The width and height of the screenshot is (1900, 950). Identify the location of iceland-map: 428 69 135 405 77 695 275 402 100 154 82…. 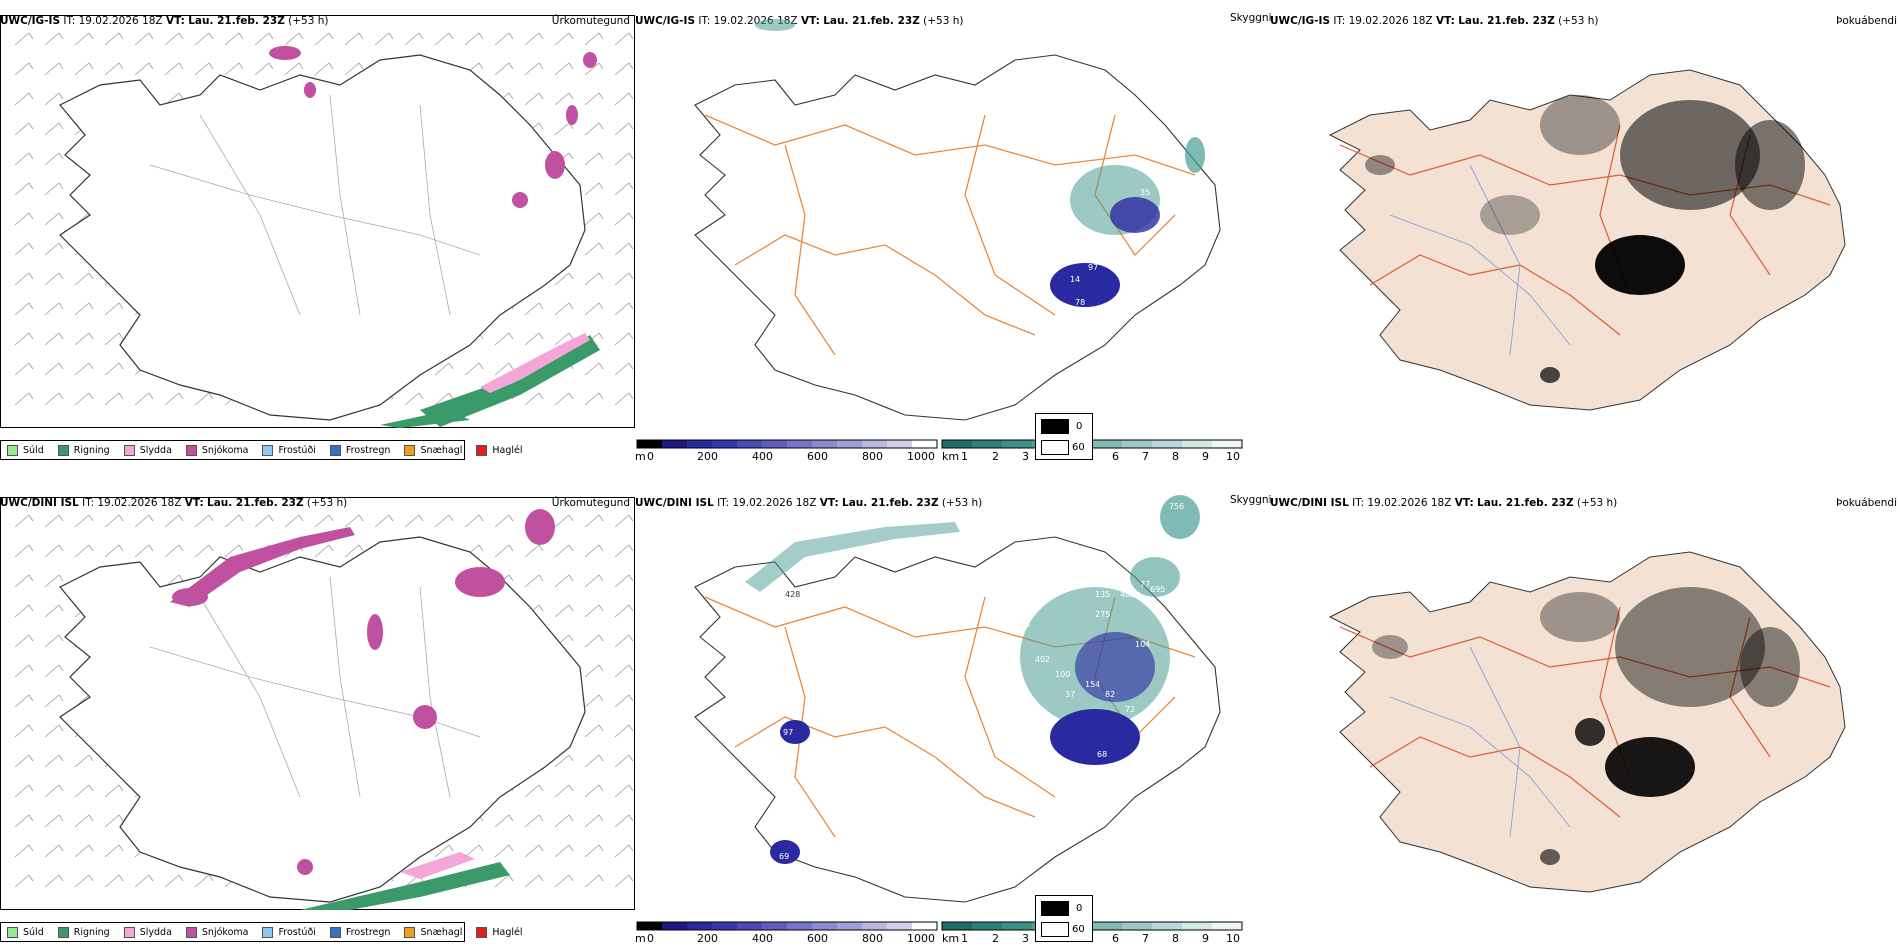
(957, 699).